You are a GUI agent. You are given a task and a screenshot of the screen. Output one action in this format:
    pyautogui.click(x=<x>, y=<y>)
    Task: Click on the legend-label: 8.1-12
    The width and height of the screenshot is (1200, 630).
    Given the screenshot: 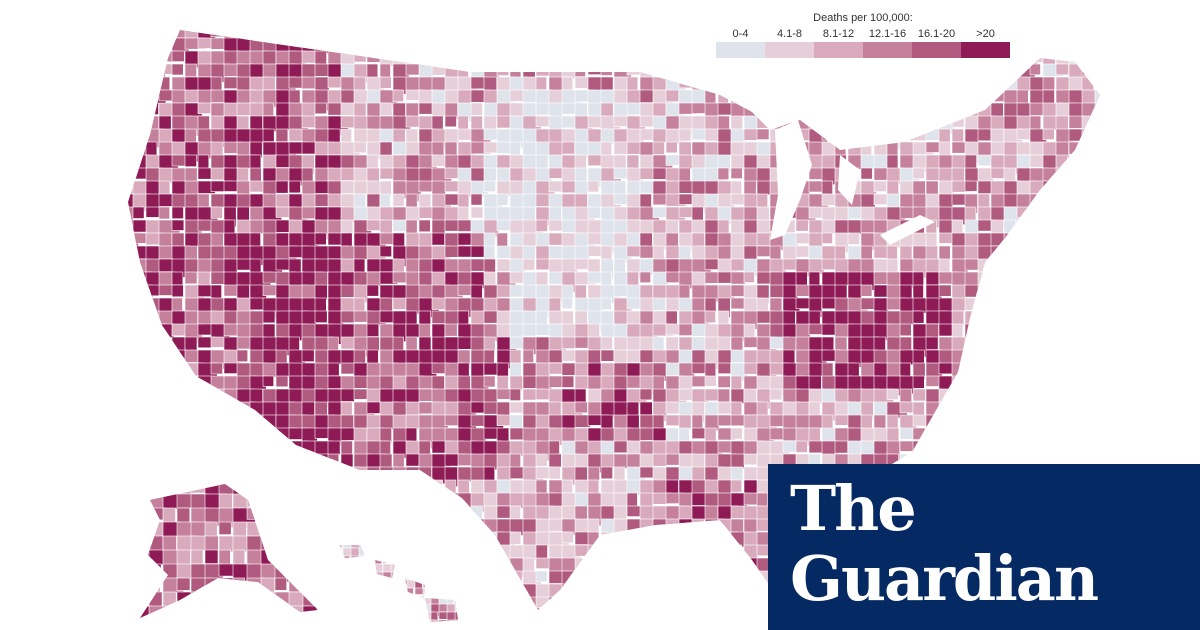 What is the action you would take?
    pyautogui.click(x=838, y=34)
    